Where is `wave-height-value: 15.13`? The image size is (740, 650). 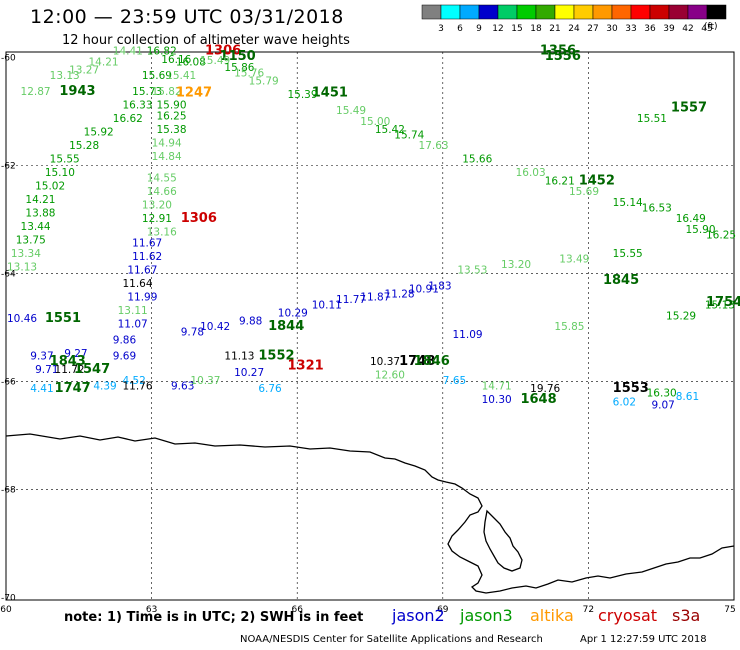 wave-height-value: 15.13 is located at coordinates (720, 305).